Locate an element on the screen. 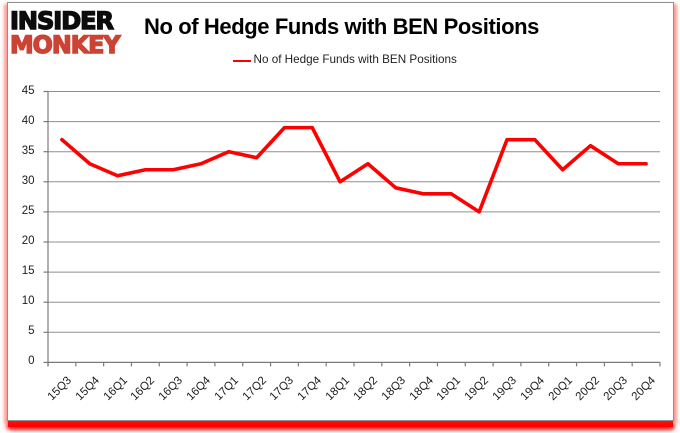 The width and height of the screenshot is (680, 433). y-axis-label-35: 35 is located at coordinates (28, 150).